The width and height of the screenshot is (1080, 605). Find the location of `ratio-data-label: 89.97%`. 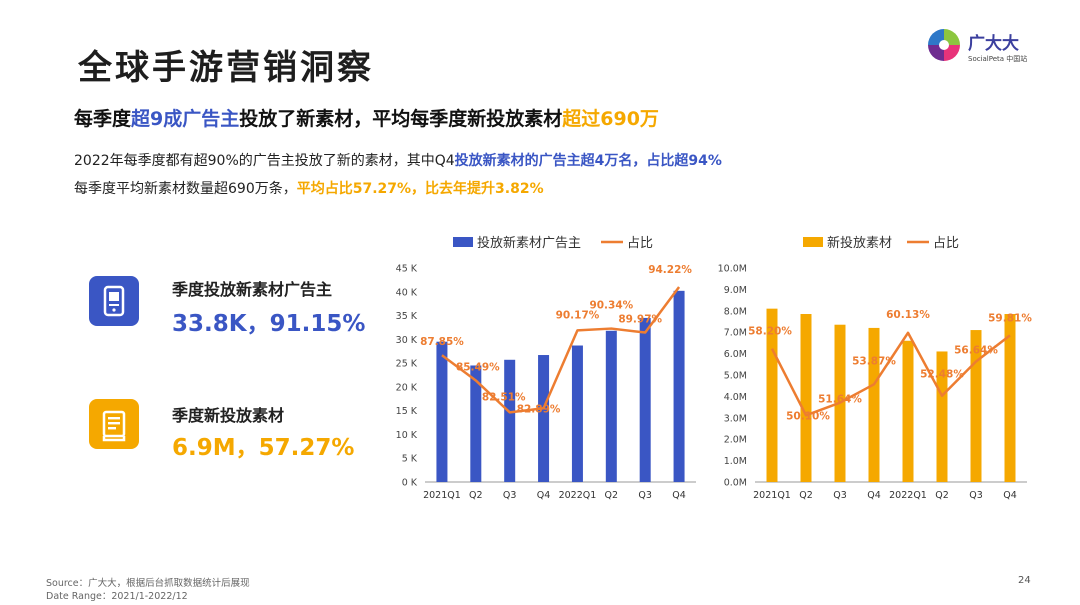

ratio-data-label: 89.97% is located at coordinates (640, 320).